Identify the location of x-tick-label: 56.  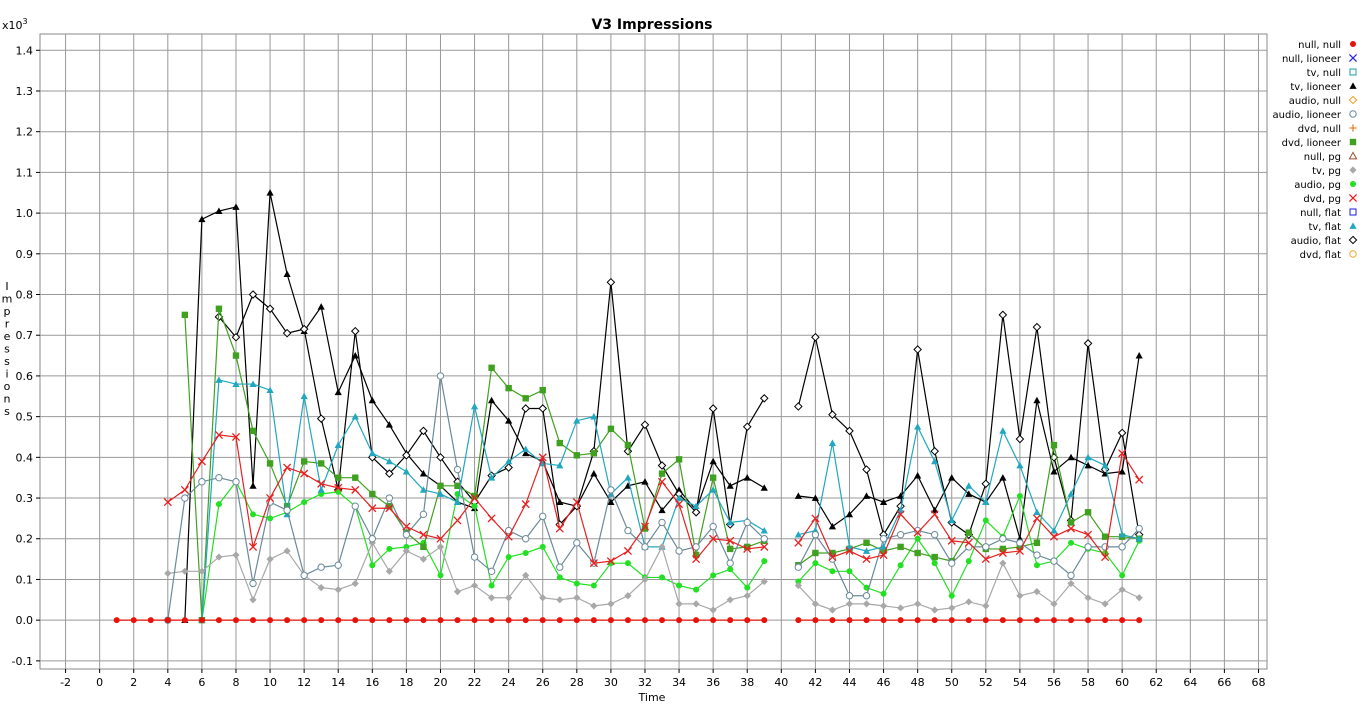
(1054, 682).